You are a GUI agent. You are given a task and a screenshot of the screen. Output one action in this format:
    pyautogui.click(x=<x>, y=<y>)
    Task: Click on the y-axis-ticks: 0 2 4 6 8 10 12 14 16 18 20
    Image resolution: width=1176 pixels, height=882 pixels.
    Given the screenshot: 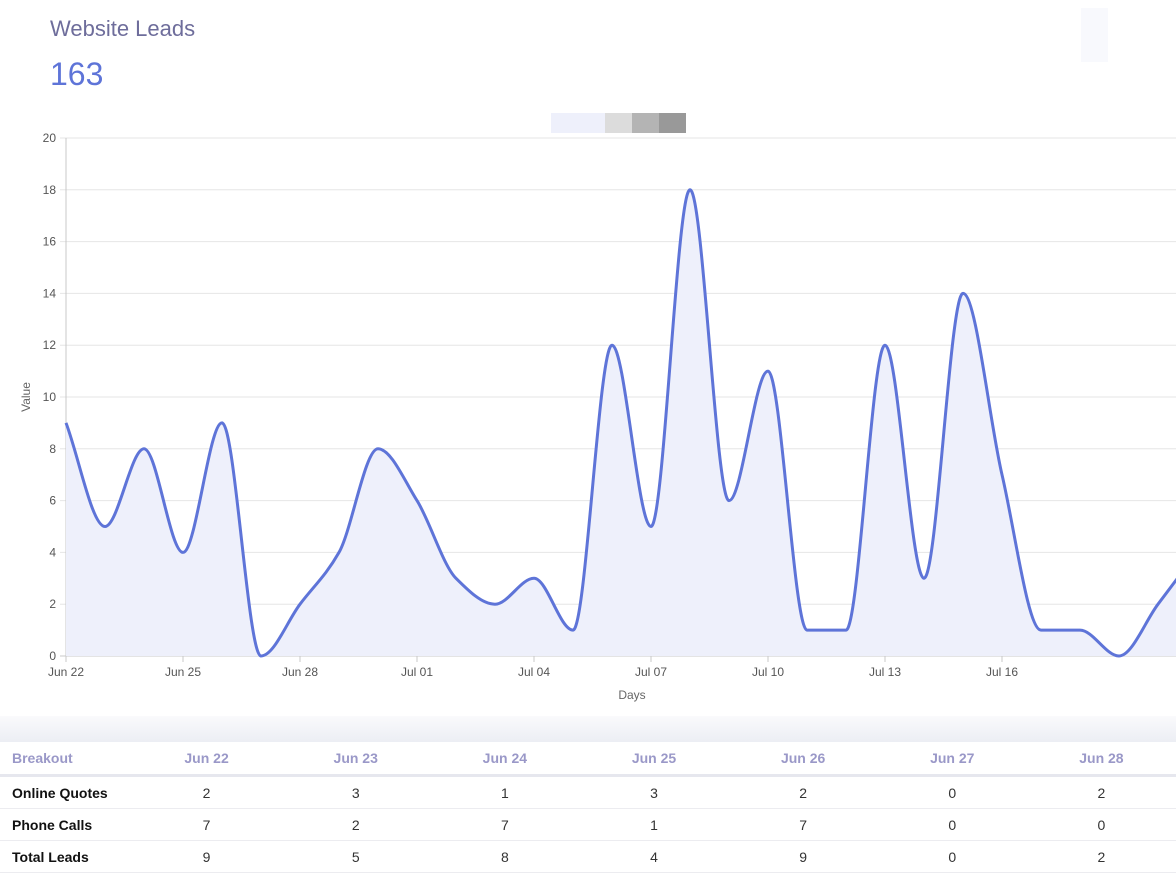 What is the action you would take?
    pyautogui.click(x=50, y=397)
    